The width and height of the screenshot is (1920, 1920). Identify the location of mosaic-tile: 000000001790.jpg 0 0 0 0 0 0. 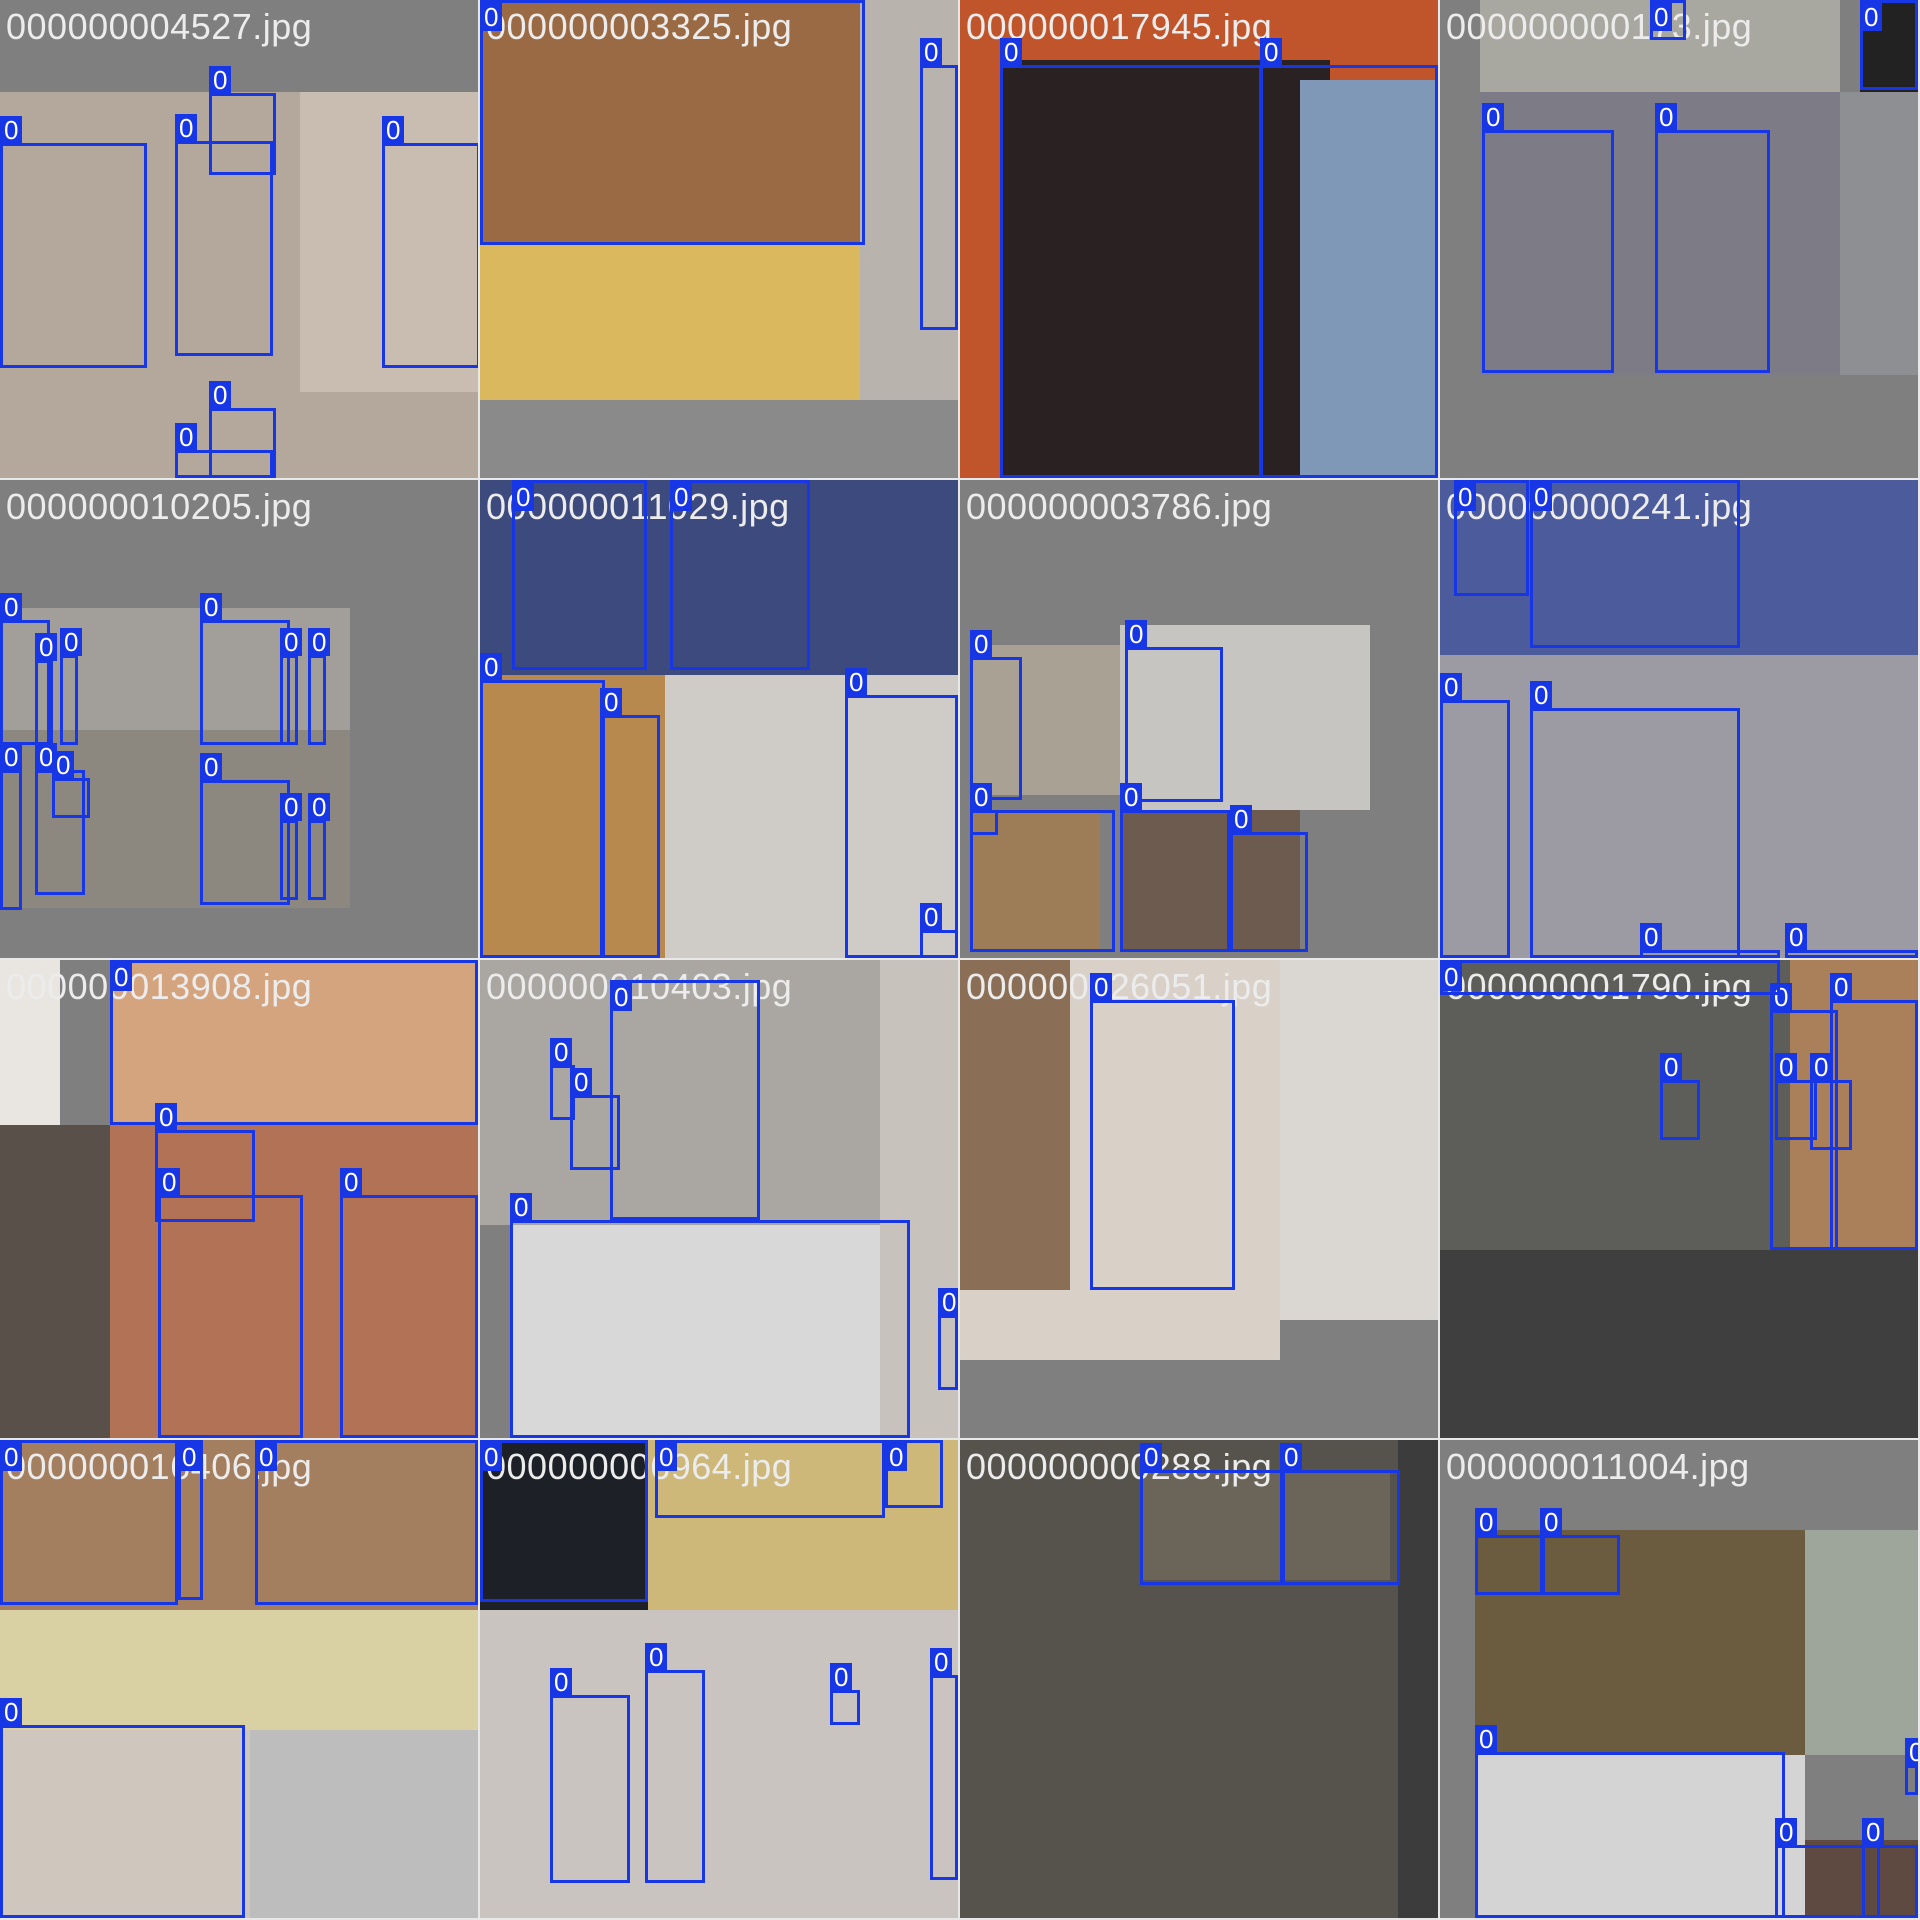
(1680, 1200).